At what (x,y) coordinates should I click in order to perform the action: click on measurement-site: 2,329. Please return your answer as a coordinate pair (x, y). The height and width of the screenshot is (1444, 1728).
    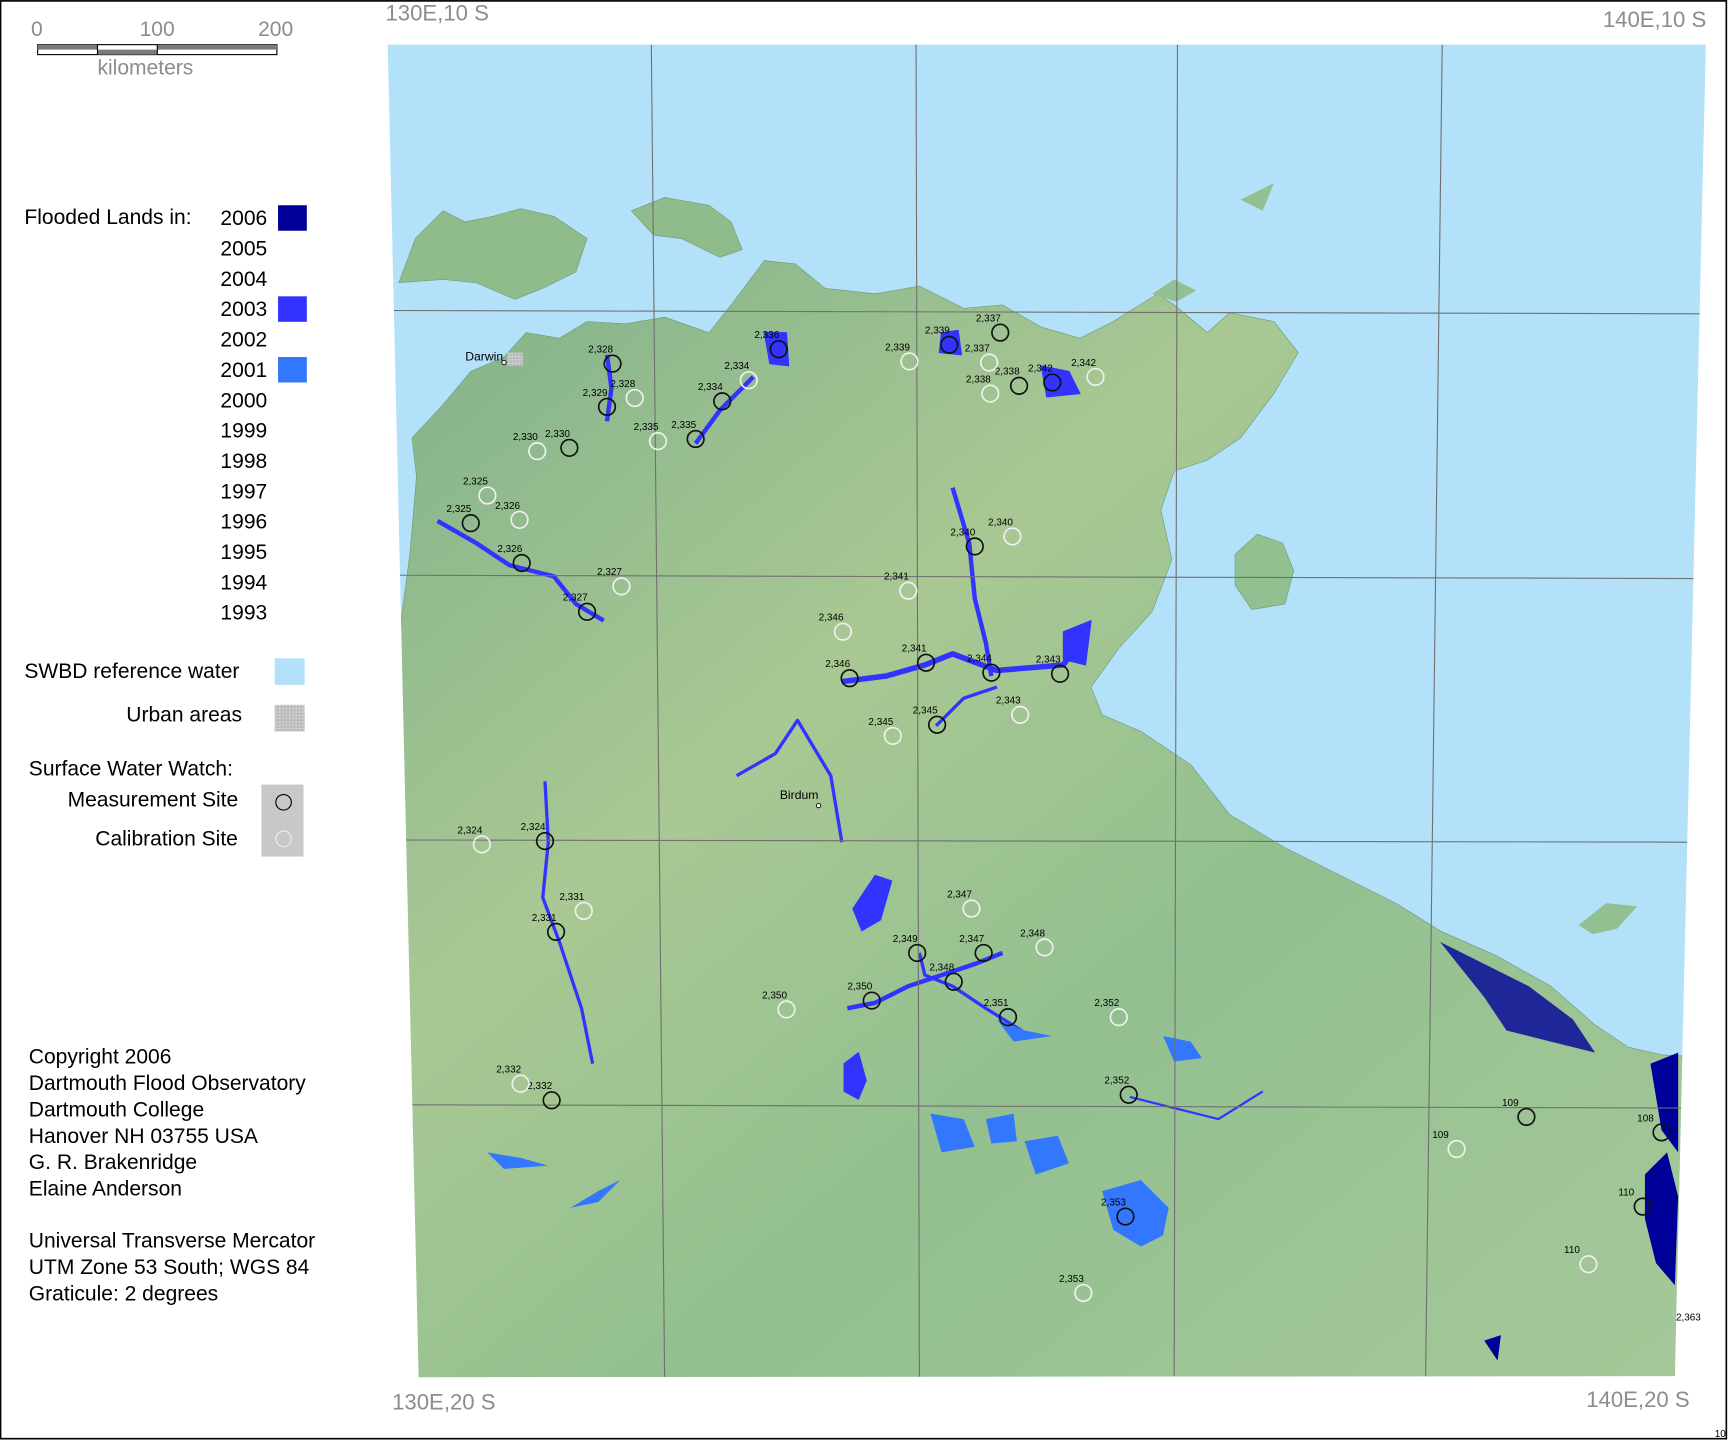
    Looking at the image, I should click on (600, 402).